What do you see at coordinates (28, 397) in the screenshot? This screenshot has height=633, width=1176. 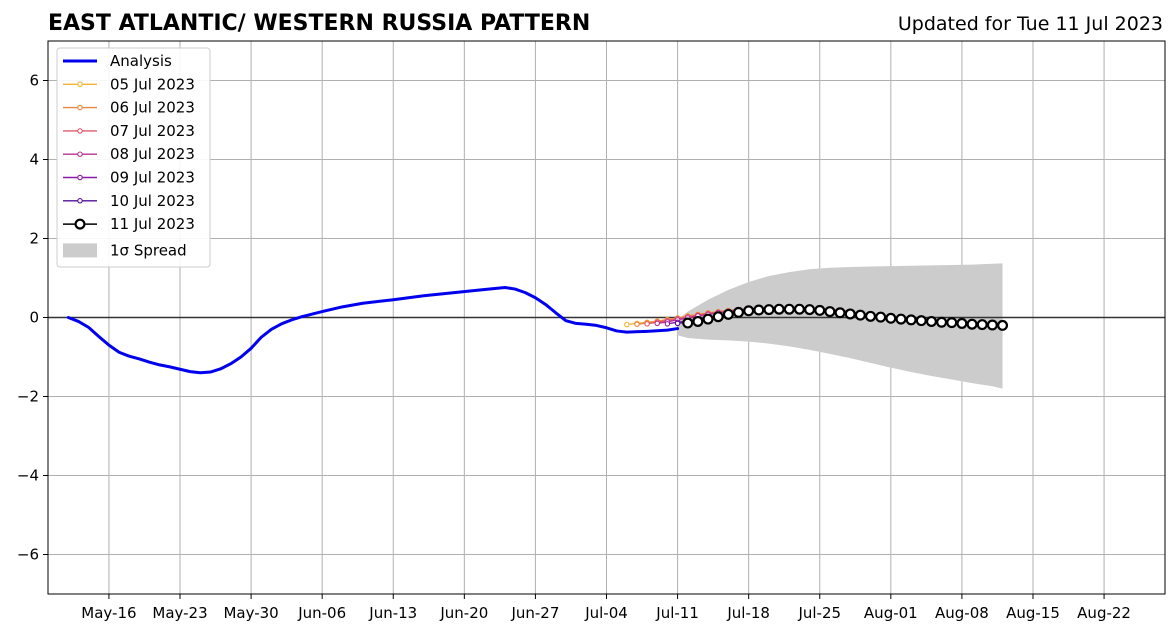 I see `y-tick-label: −2` at bounding box center [28, 397].